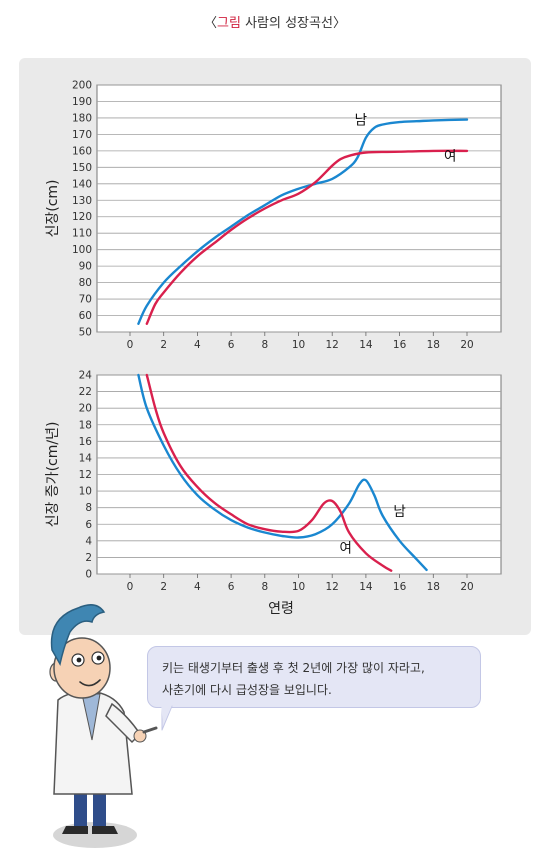 The image size is (550, 868). What do you see at coordinates (150, 730) in the screenshot?
I see `doctor-pointing-finger` at bounding box center [150, 730].